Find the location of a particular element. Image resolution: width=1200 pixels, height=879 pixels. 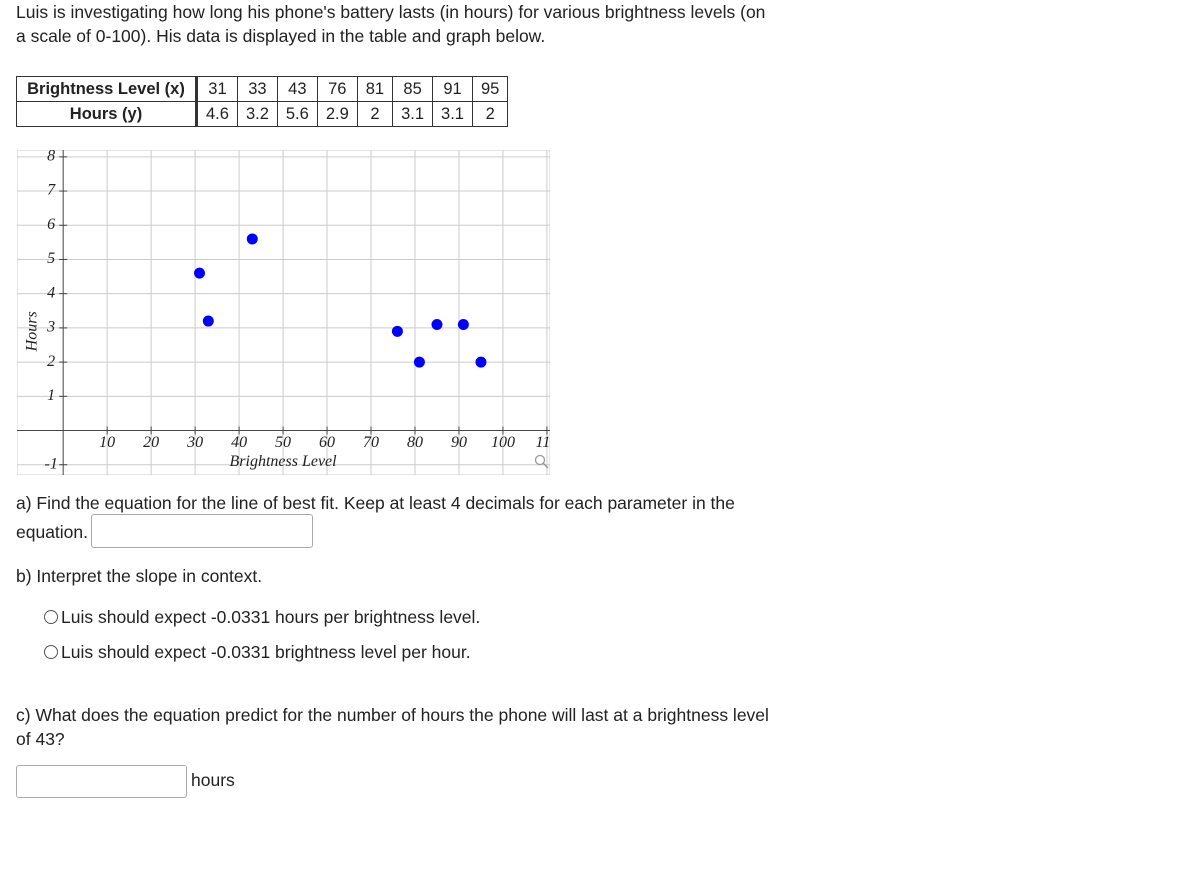

x-tick-label: 100 is located at coordinates (503, 442).